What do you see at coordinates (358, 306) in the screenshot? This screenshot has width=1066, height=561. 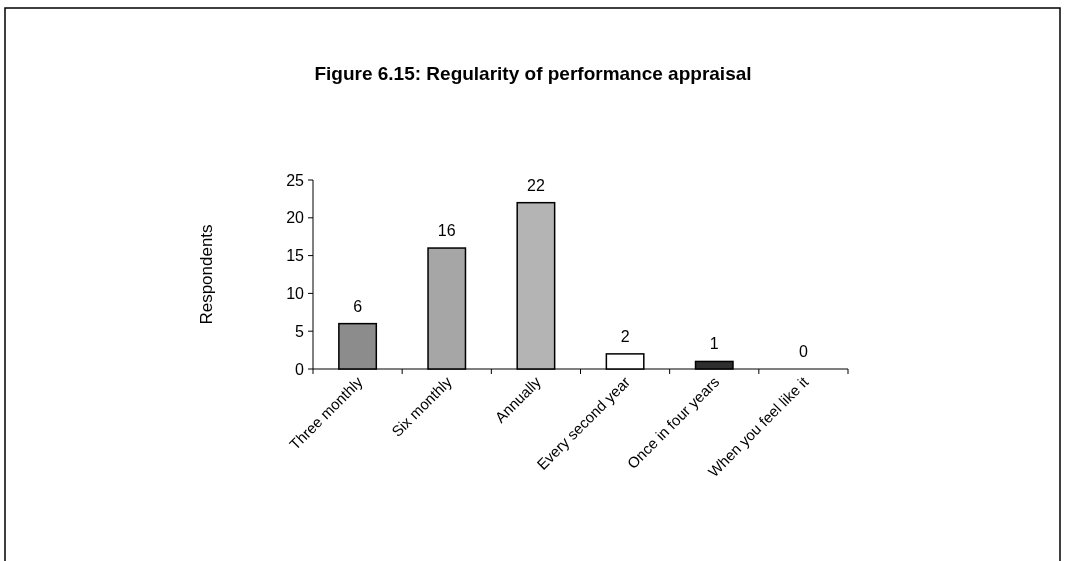 I see `data-label: 6` at bounding box center [358, 306].